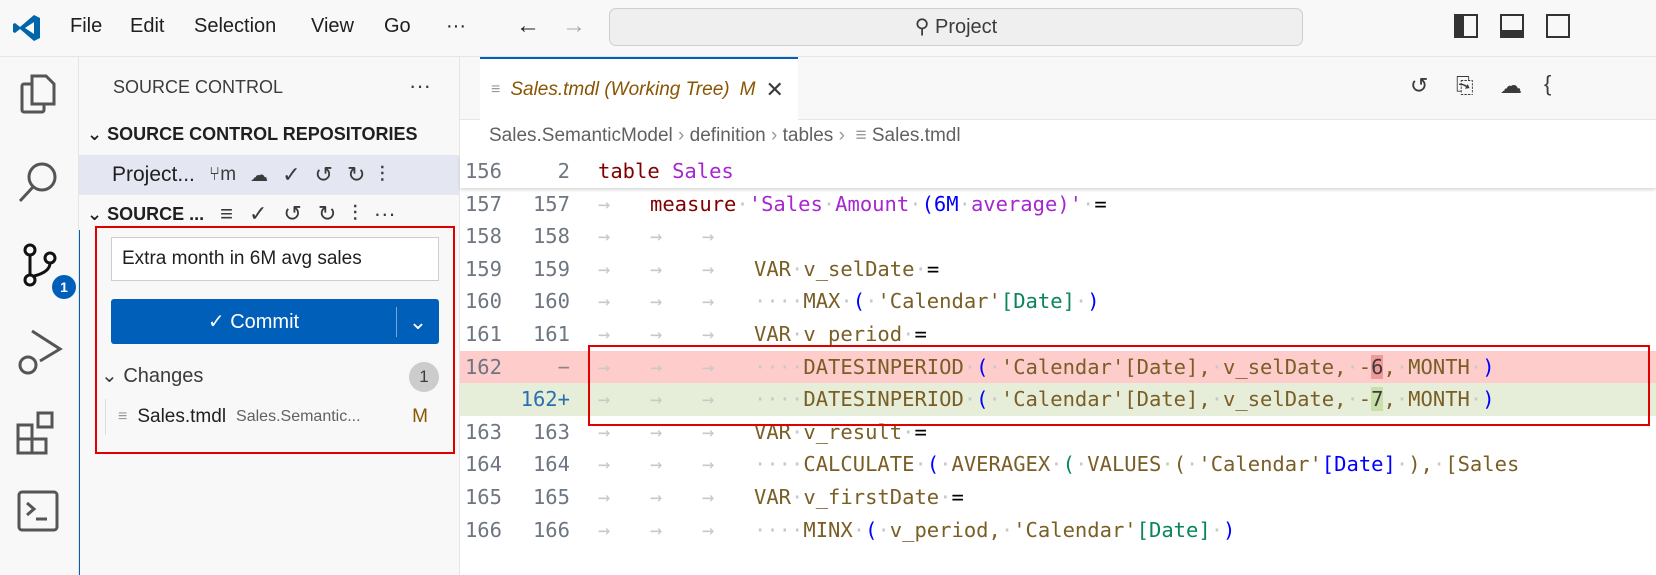 The height and width of the screenshot is (575, 1656). I want to click on commit-dropdown-chevron-icon: ⌄, so click(418, 321).